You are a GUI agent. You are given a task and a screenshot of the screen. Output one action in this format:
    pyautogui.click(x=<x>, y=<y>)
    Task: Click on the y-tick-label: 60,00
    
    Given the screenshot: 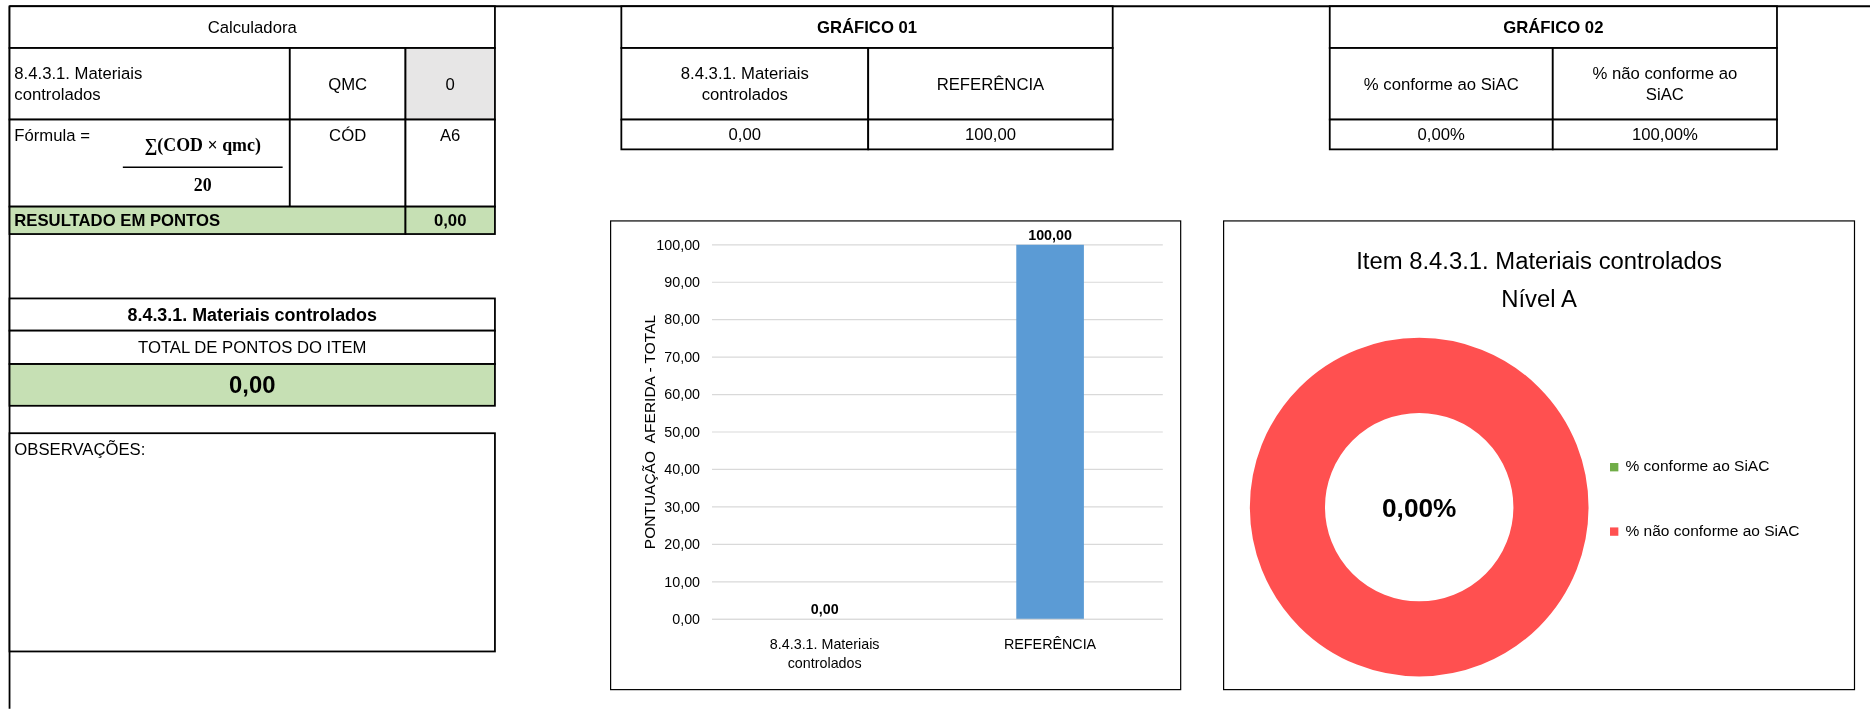 What is the action you would take?
    pyautogui.click(x=682, y=394)
    